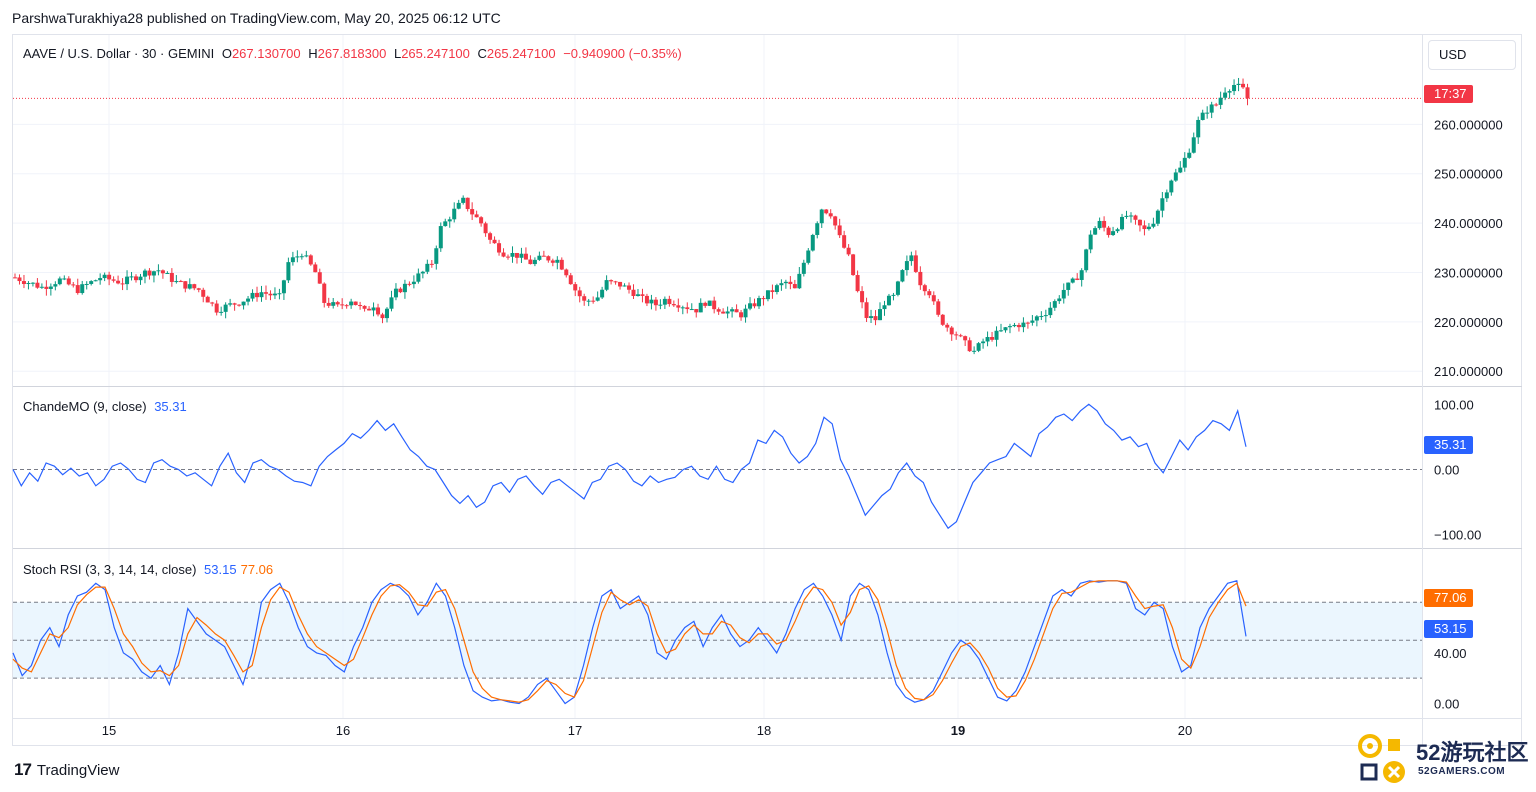 Image resolution: width=1536 pixels, height=792 pixels. Describe the element at coordinates (1472, 55) in the screenshot. I see `currency-selector: USD` at that location.